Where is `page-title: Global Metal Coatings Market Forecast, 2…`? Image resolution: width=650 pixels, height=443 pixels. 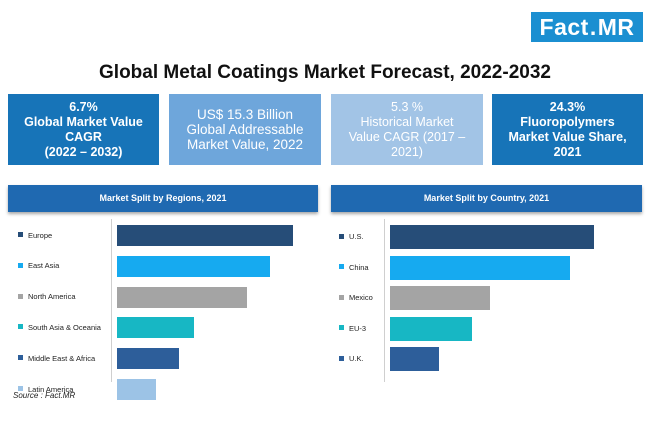
page-title: Global Metal Coatings Market Forecast, 2… is located at coordinates (325, 72).